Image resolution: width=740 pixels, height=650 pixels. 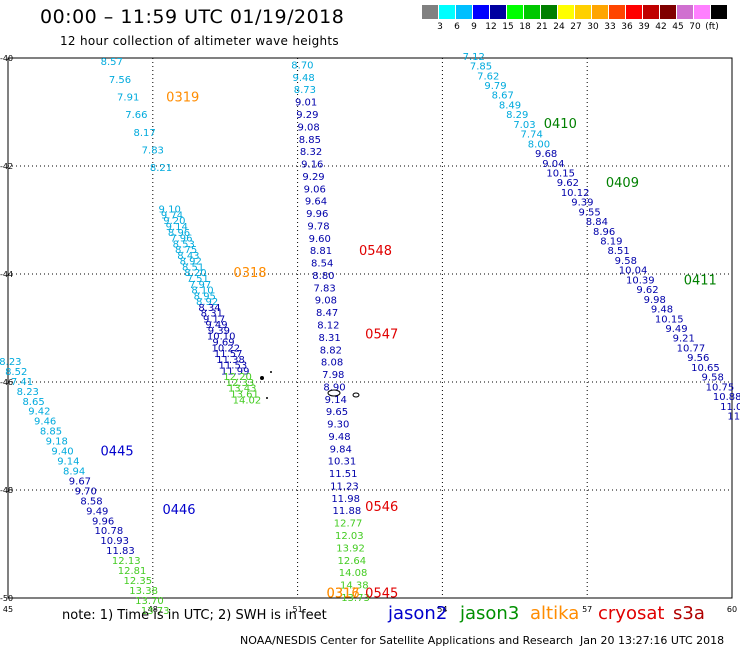 What do you see at coordinates (216, 325) in the screenshot?
I see `wave-height-reading: 9.49` at bounding box center [216, 325].